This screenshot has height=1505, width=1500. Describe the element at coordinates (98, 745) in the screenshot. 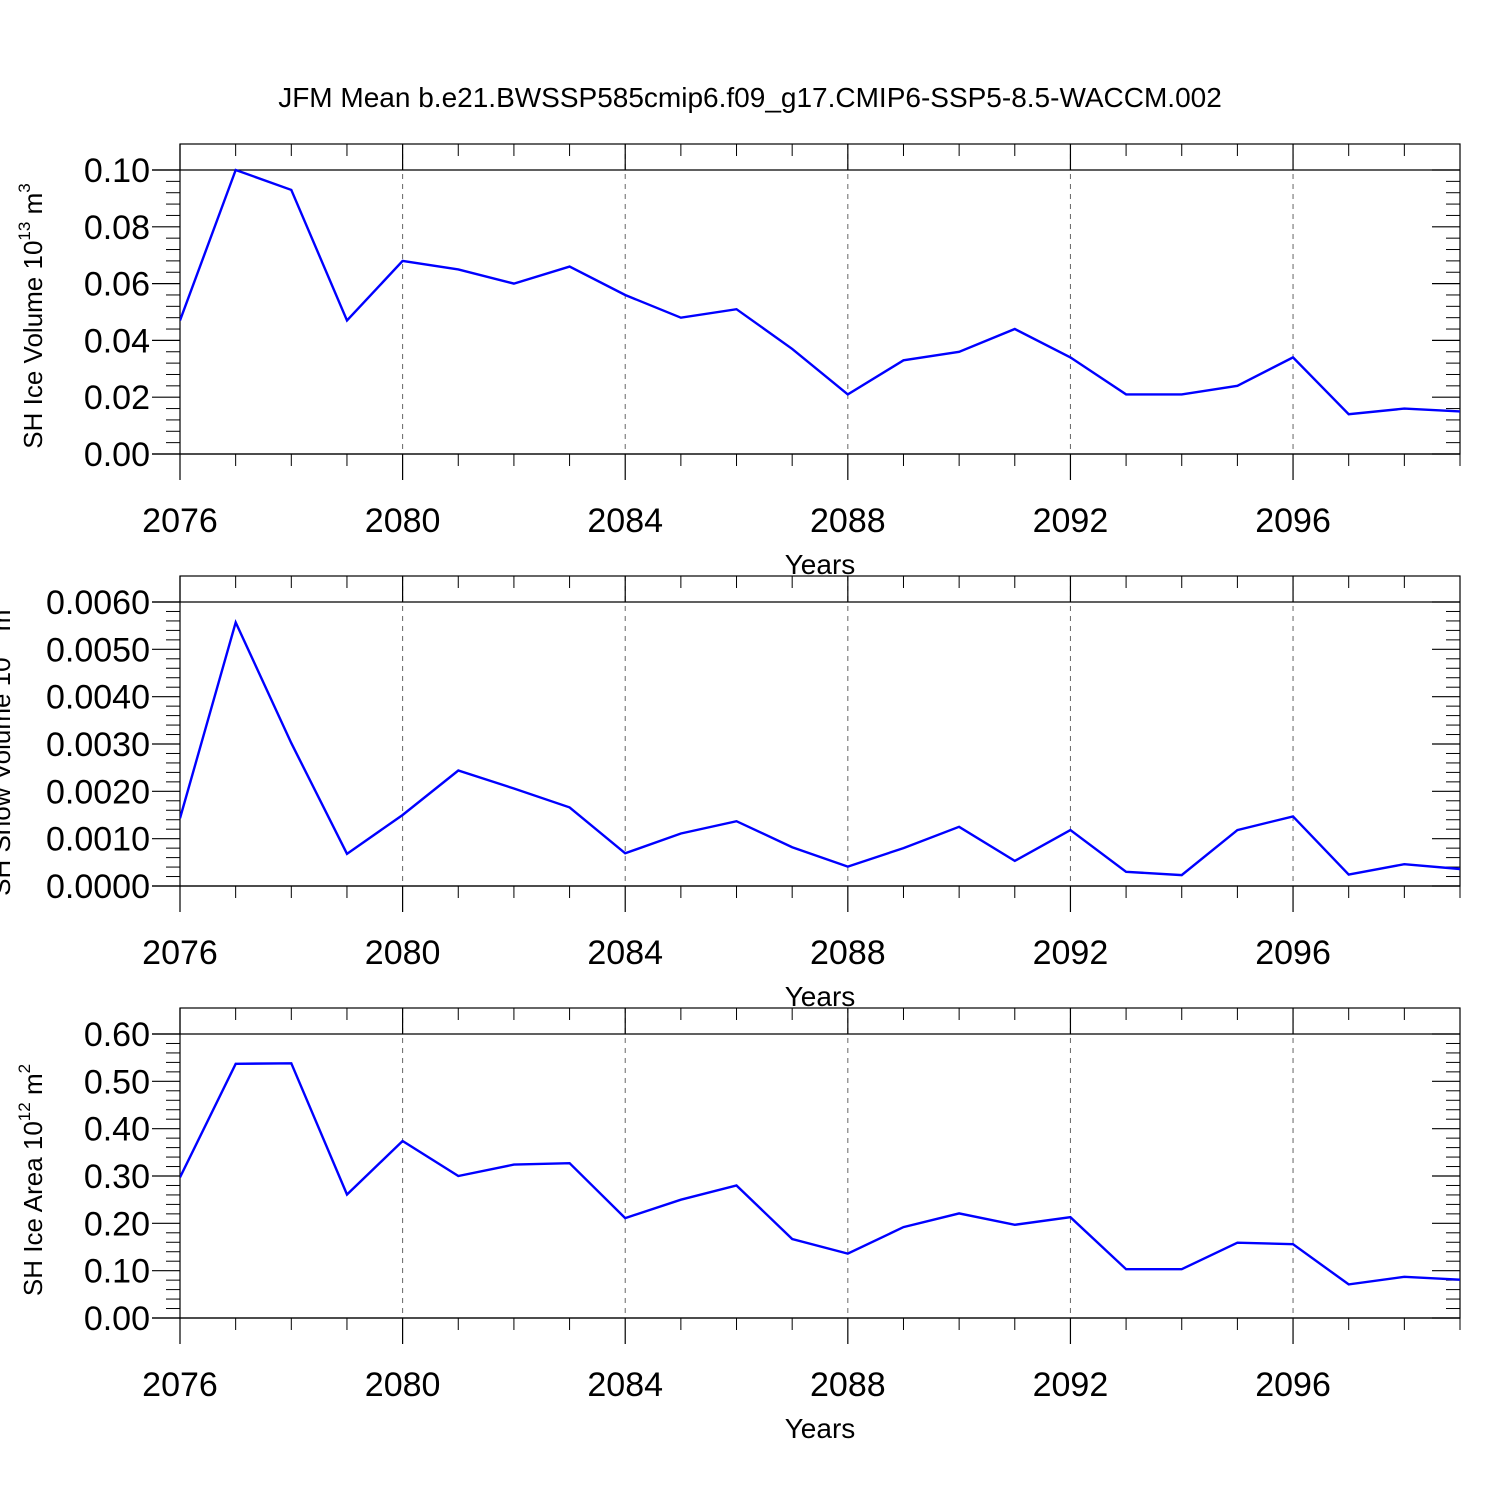

I see `y-tick-label: 0.0030` at that location.